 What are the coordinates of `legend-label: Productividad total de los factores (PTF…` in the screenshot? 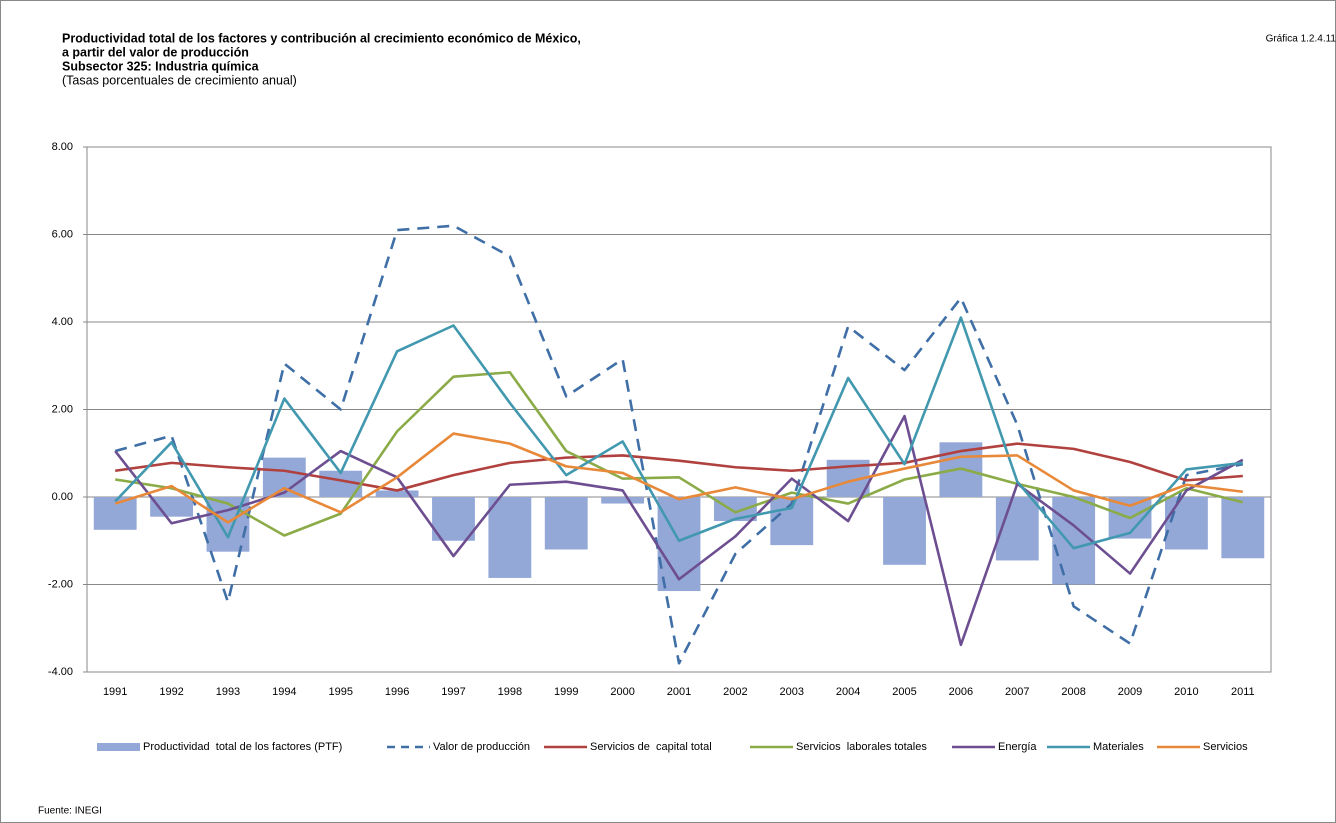 It's located at (242, 747).